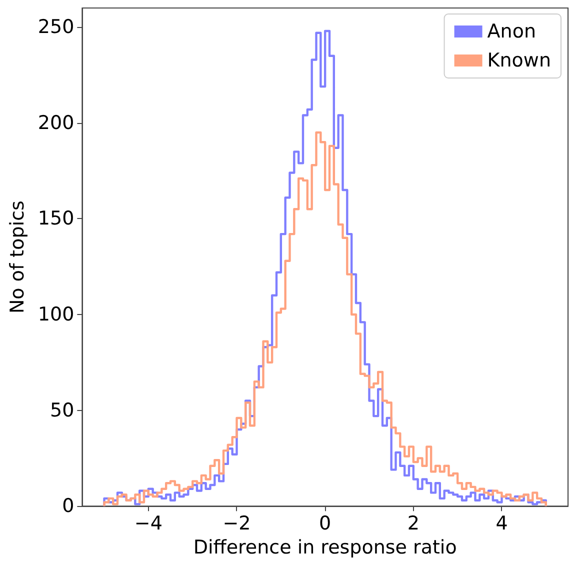 This screenshot has width=569, height=562. Describe the element at coordinates (148, 523) in the screenshot. I see `x-tick-label: −4` at that location.